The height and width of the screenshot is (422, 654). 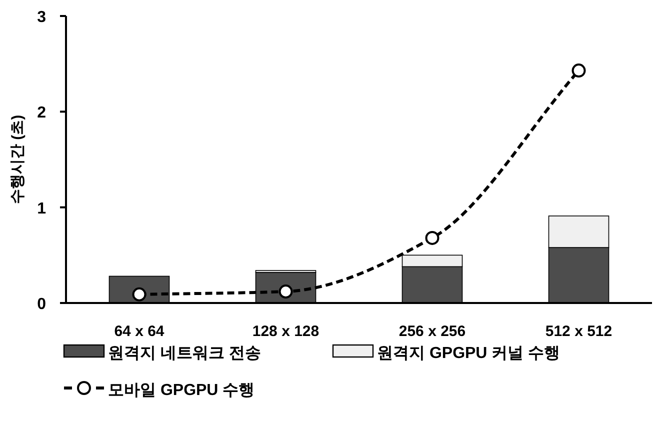 What do you see at coordinates (41, 209) in the screenshot?
I see `y-tick-label: 1` at bounding box center [41, 209].